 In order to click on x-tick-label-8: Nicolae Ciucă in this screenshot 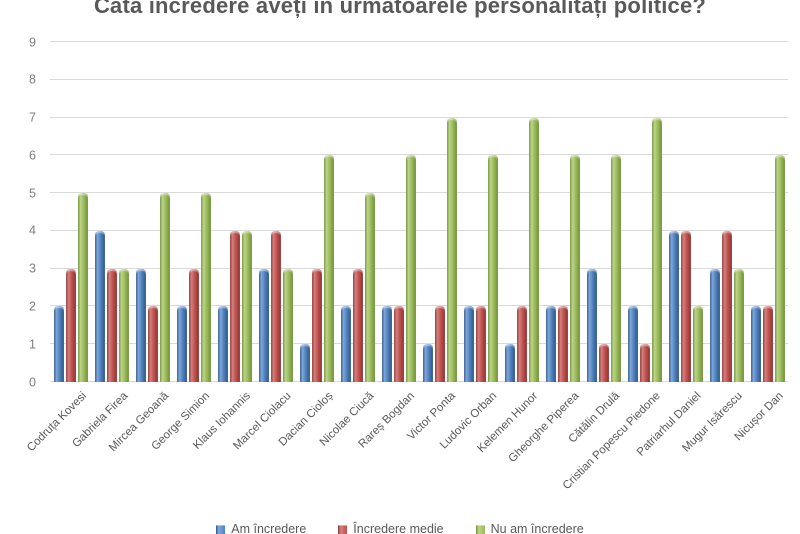, I will do `click(346, 419)`.